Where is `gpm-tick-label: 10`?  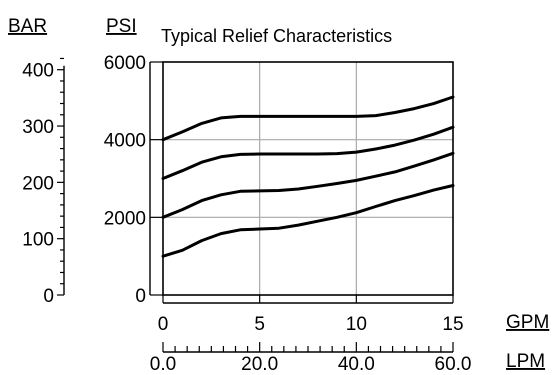
gpm-tick-label: 10 is located at coordinates (356, 324).